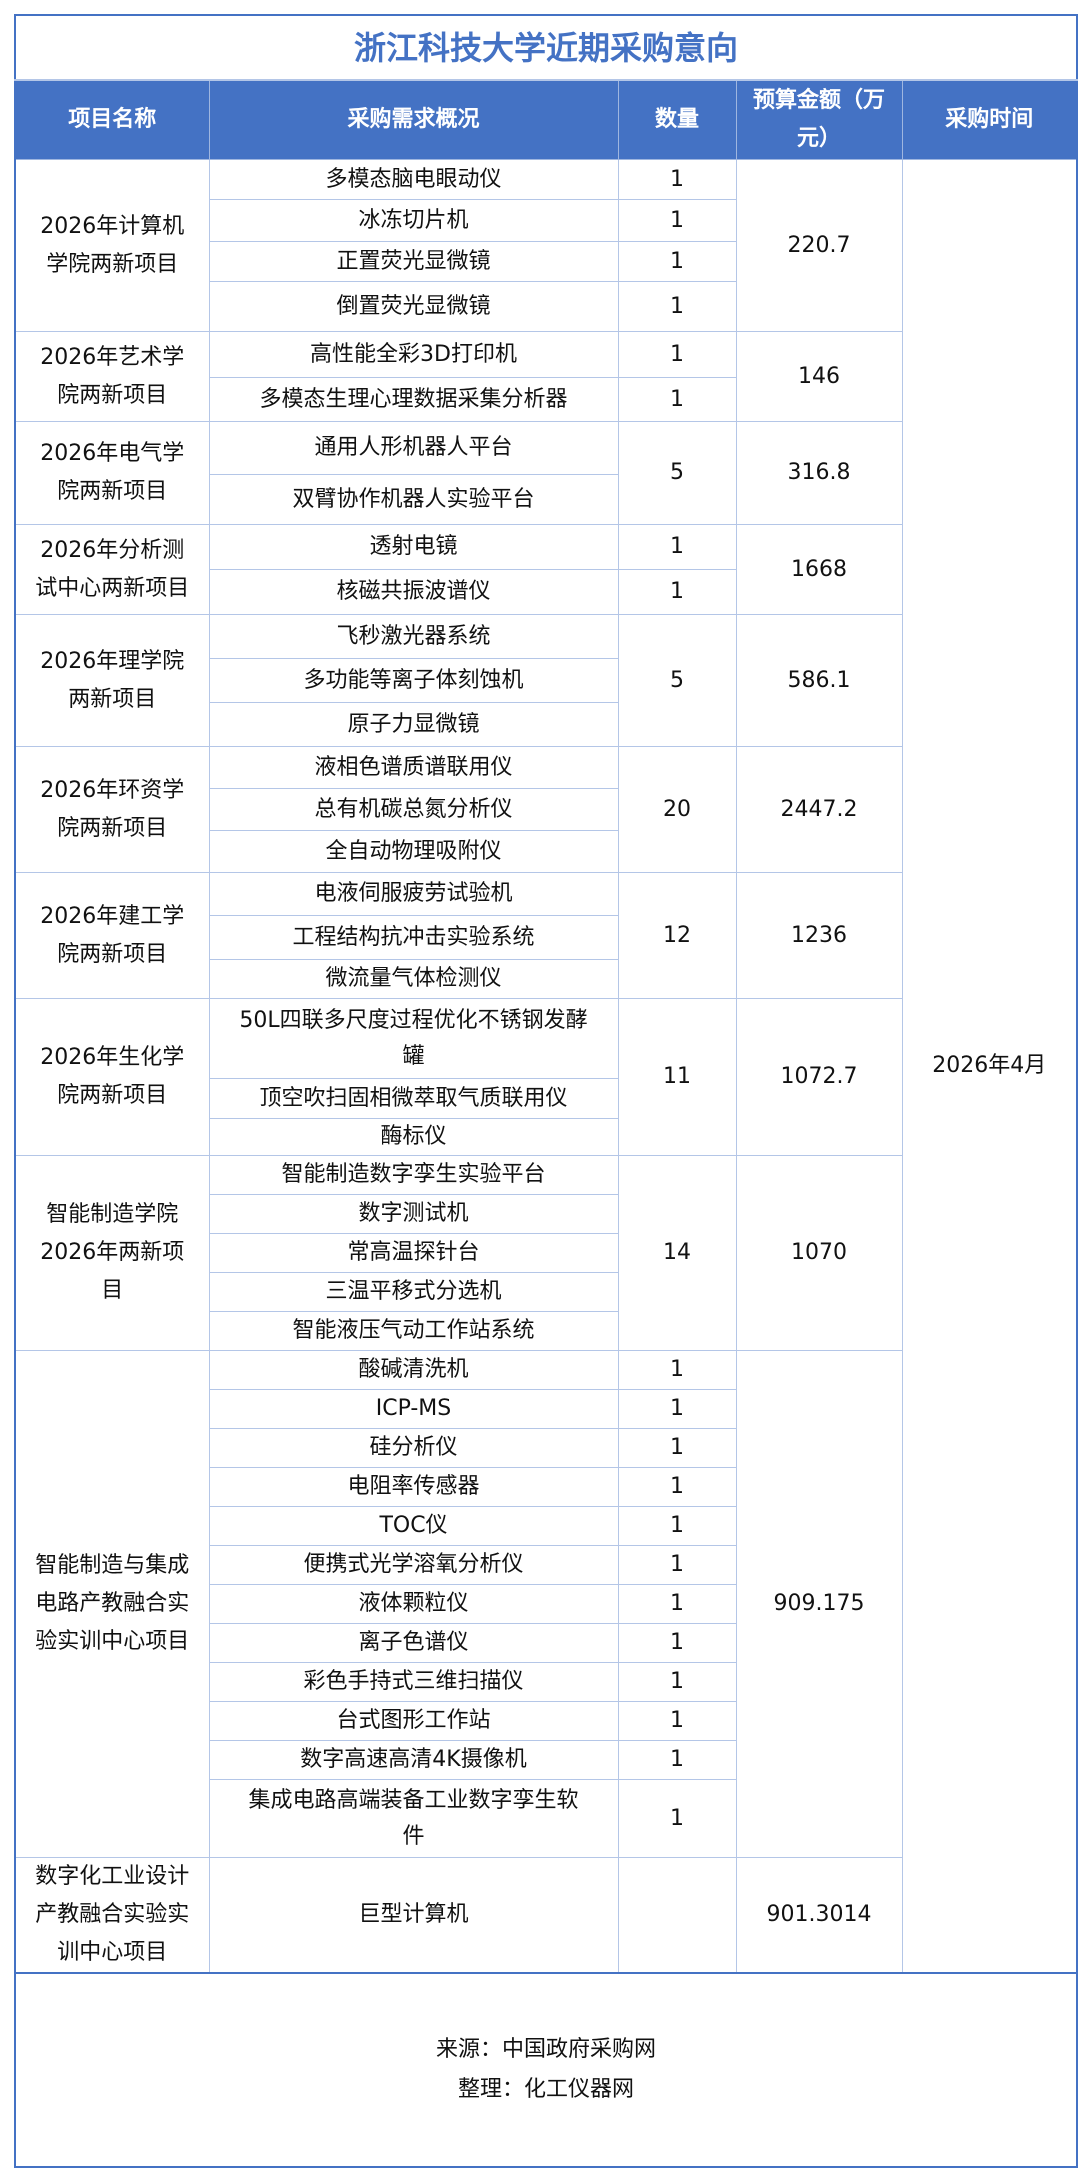 The image size is (1080, 2168). I want to click on item-name-cell: 集成电路高端装备工业数字孪生软 件, so click(413, 1818).